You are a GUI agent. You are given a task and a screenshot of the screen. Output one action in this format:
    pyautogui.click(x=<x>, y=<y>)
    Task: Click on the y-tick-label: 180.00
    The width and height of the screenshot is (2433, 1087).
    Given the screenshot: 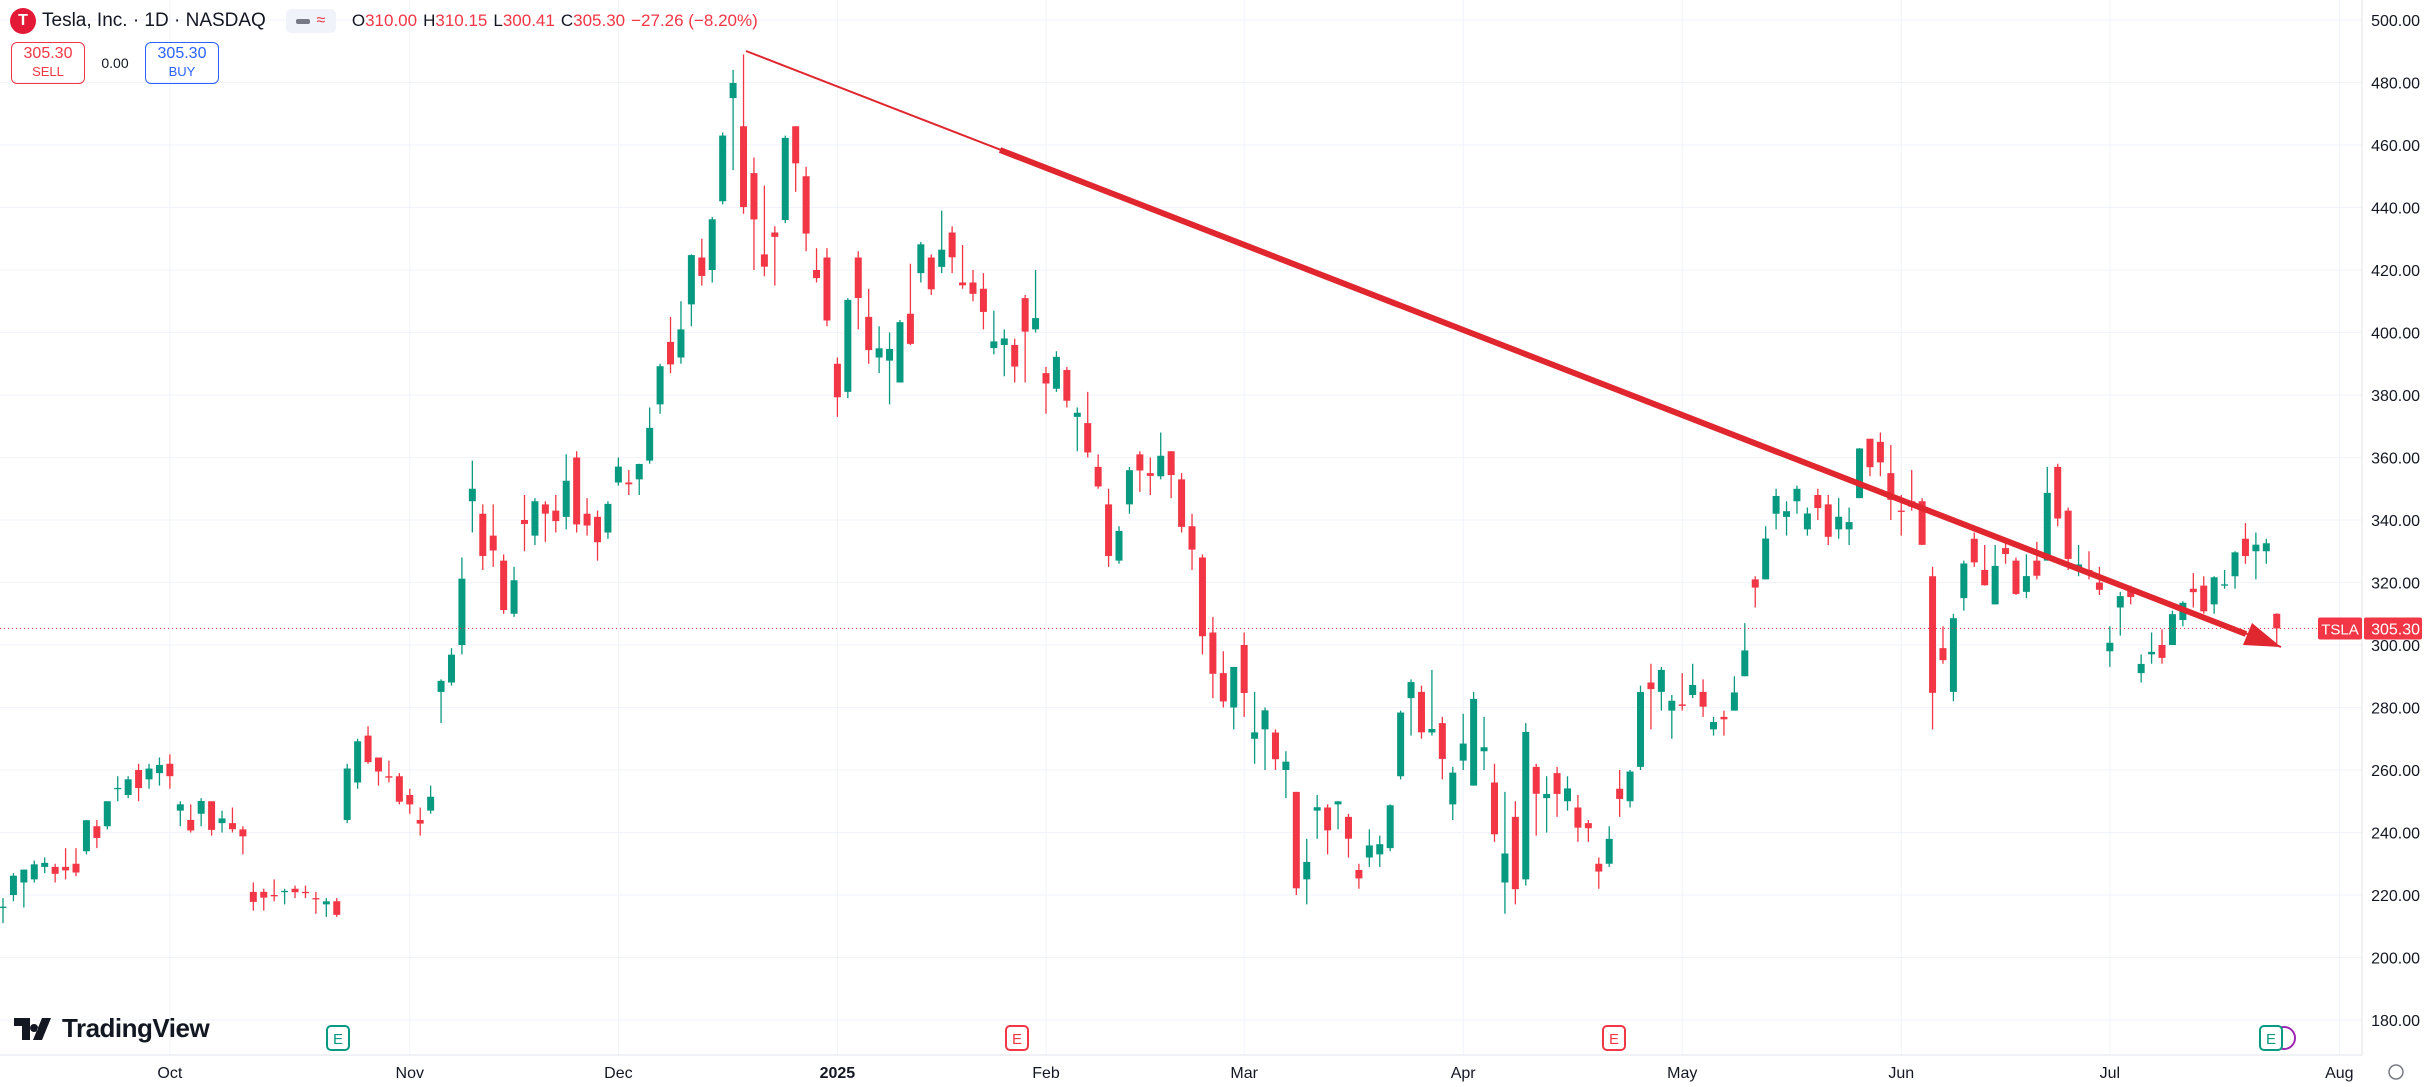 What is the action you would take?
    pyautogui.click(x=2395, y=1021)
    